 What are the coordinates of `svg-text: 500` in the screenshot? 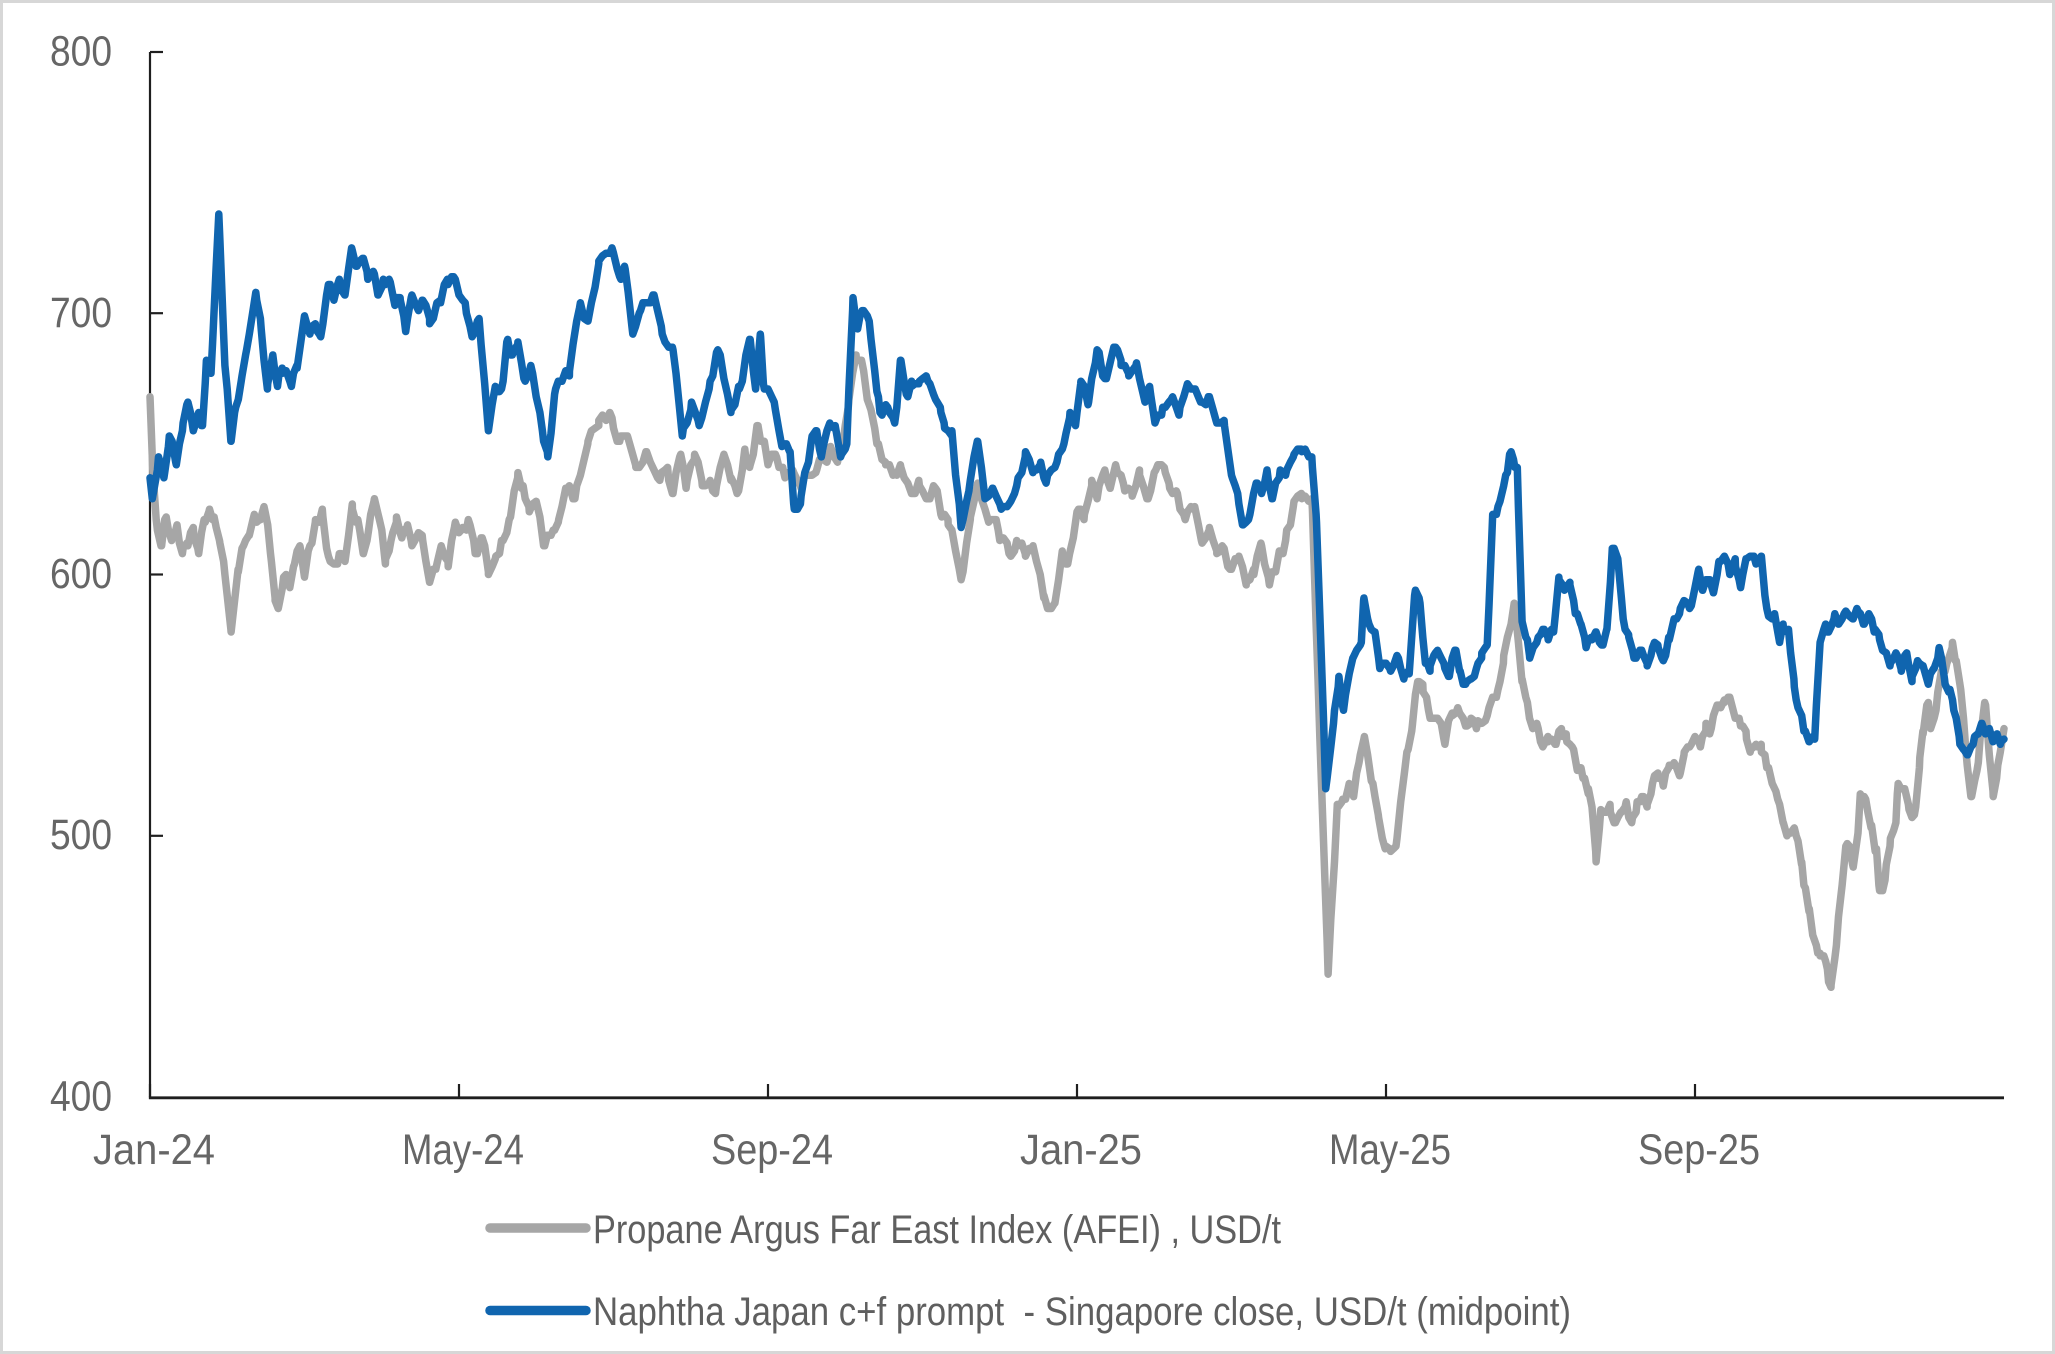 It's located at (81, 835).